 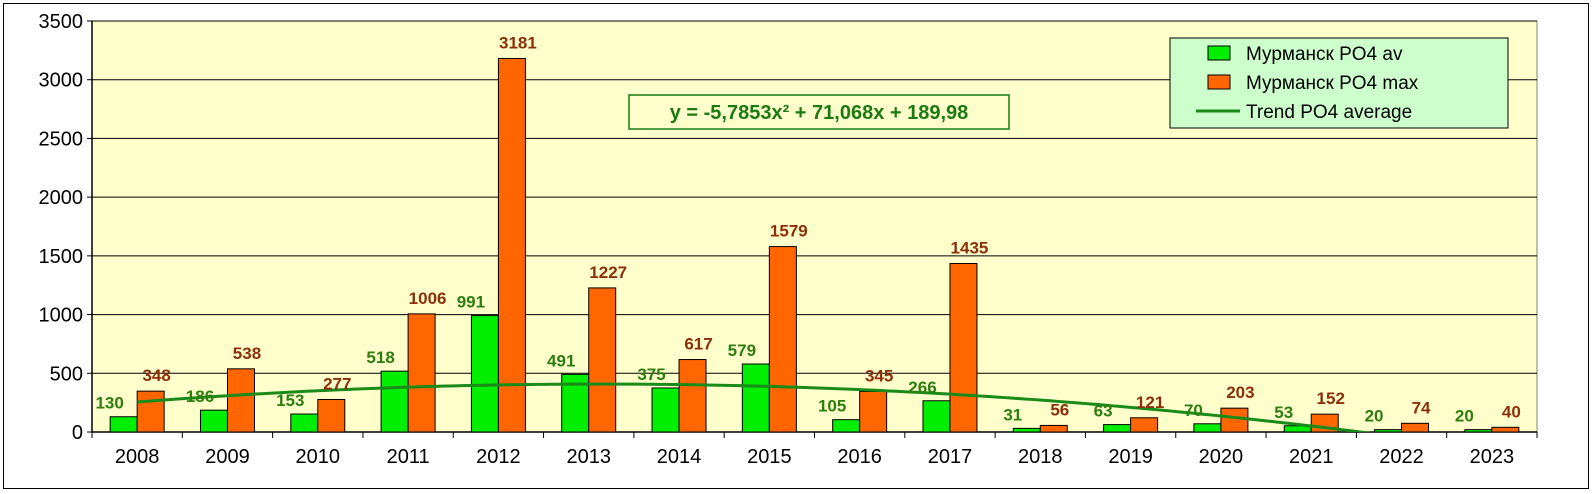 I want to click on data-label-max: 56, so click(x=1059, y=409).